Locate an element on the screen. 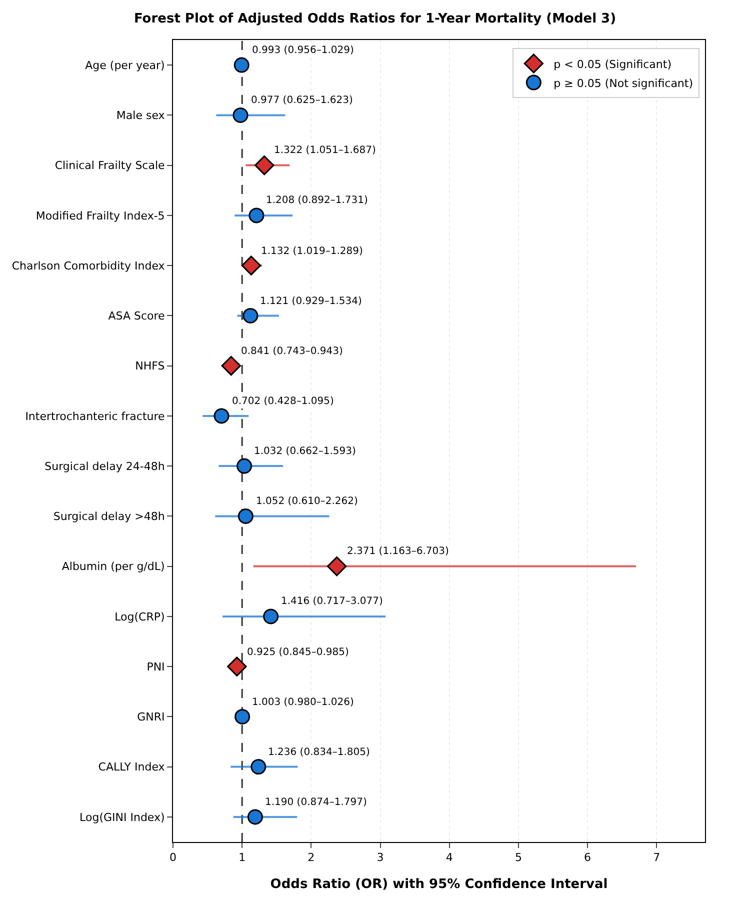  data-label: 0.841 (0.743–0.943) is located at coordinates (292, 351).